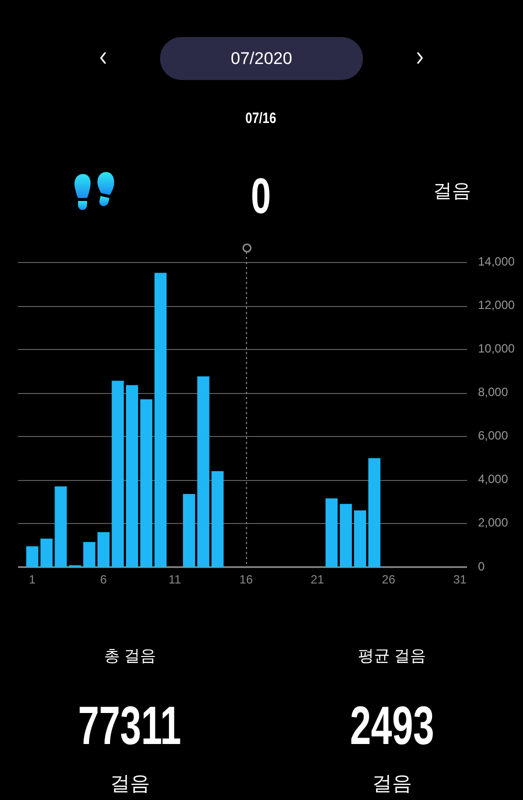 This screenshot has height=800, width=523. Describe the element at coordinates (317, 579) in the screenshot. I see `x-tick-label: 21` at that location.